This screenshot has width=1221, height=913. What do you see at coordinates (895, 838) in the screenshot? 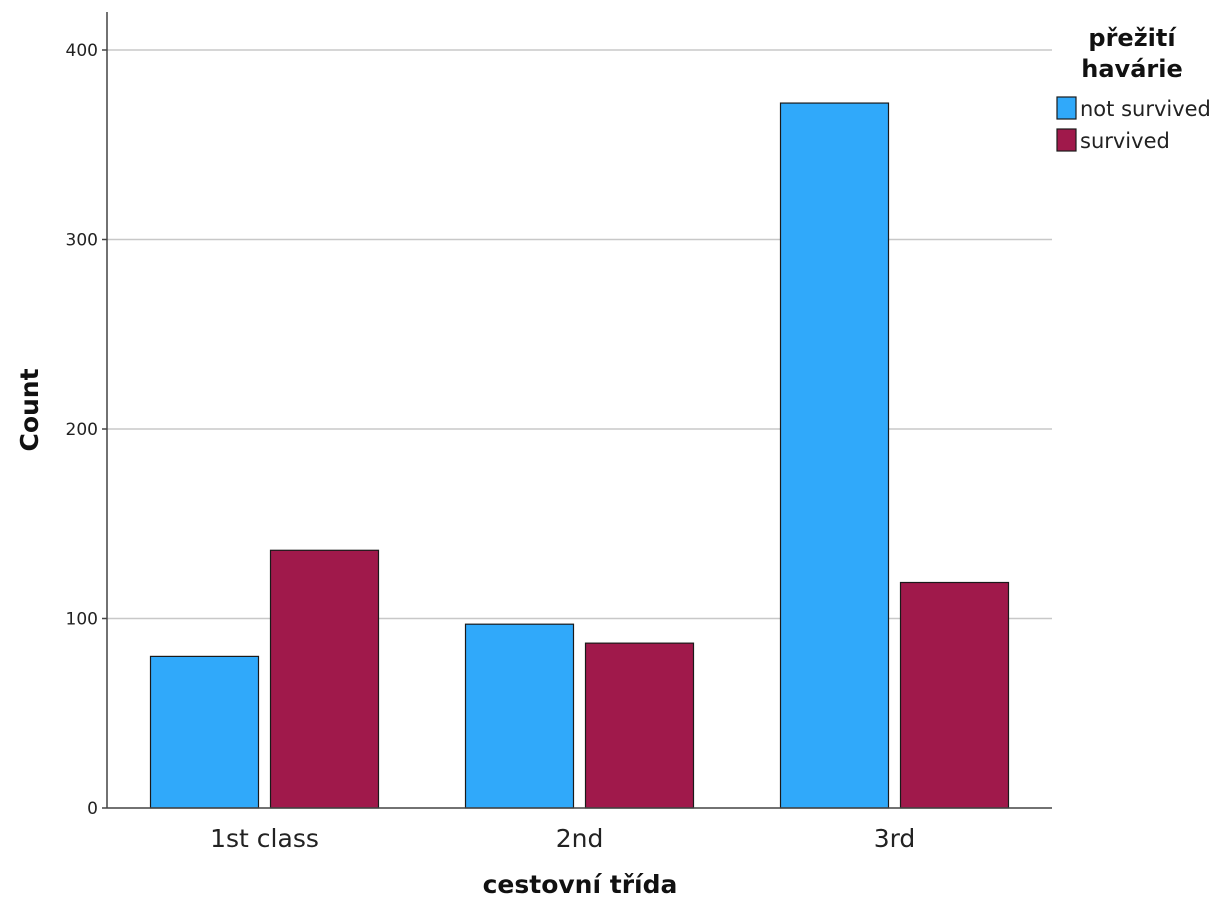
I see `x-tick-label: 3rd` at bounding box center [895, 838].